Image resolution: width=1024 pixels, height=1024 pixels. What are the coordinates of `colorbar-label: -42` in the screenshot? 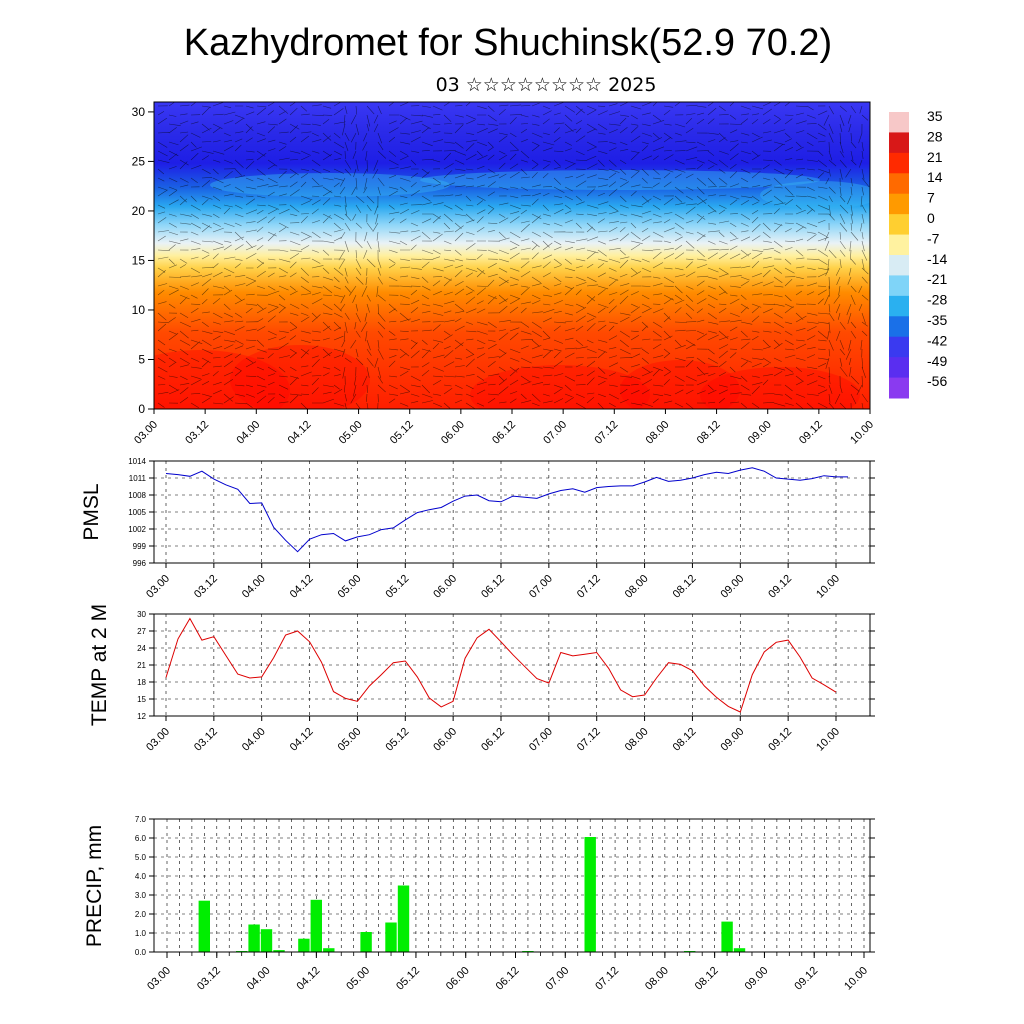 It's located at (937, 340).